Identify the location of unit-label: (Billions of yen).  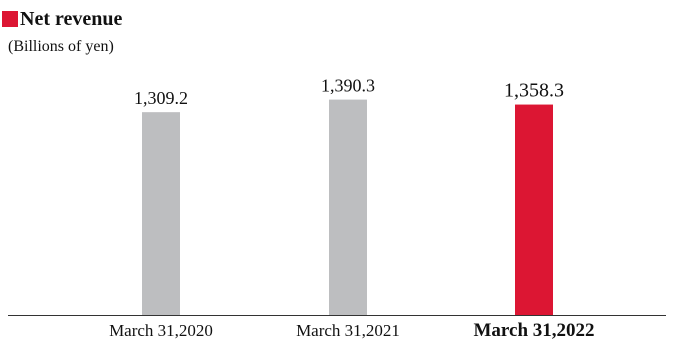
(61, 46).